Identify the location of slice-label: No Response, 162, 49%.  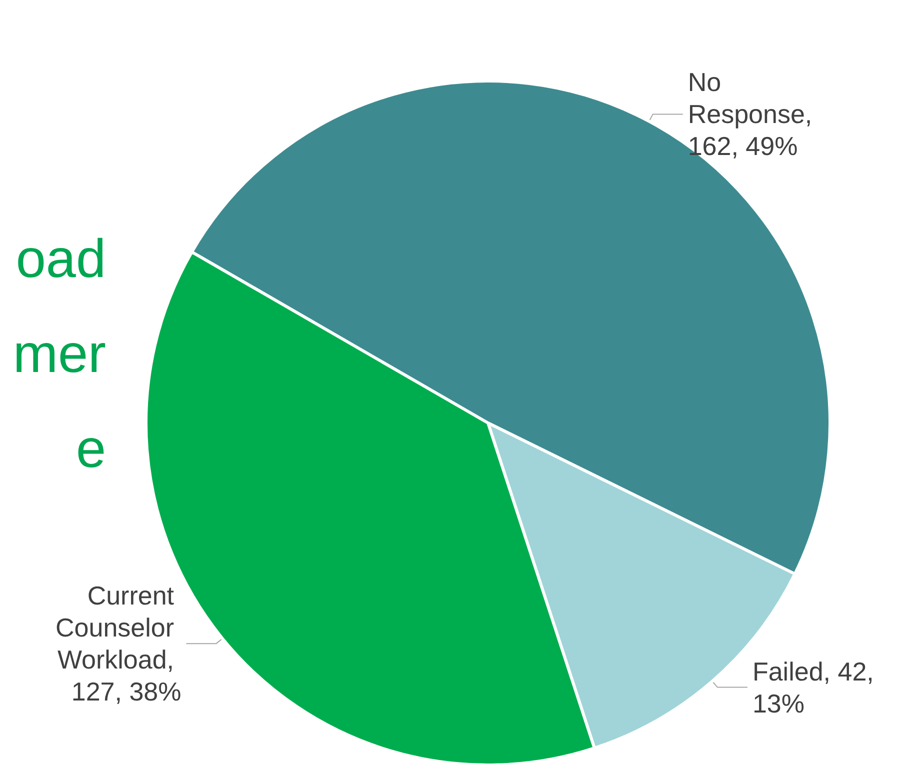
(754, 114).